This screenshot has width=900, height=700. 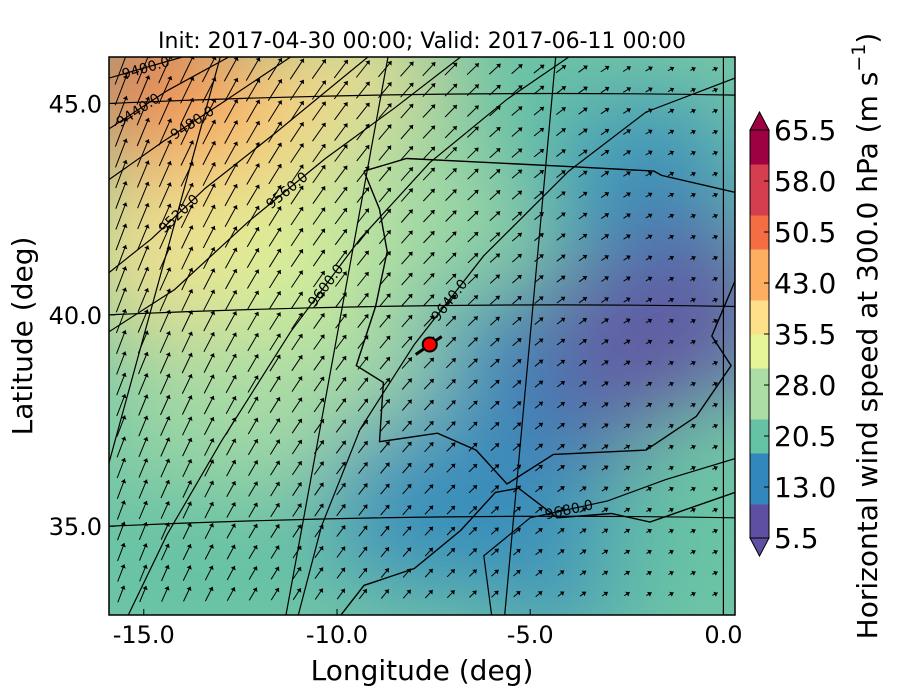 What do you see at coordinates (759, 479) in the screenshot?
I see `colorbar-band` at bounding box center [759, 479].